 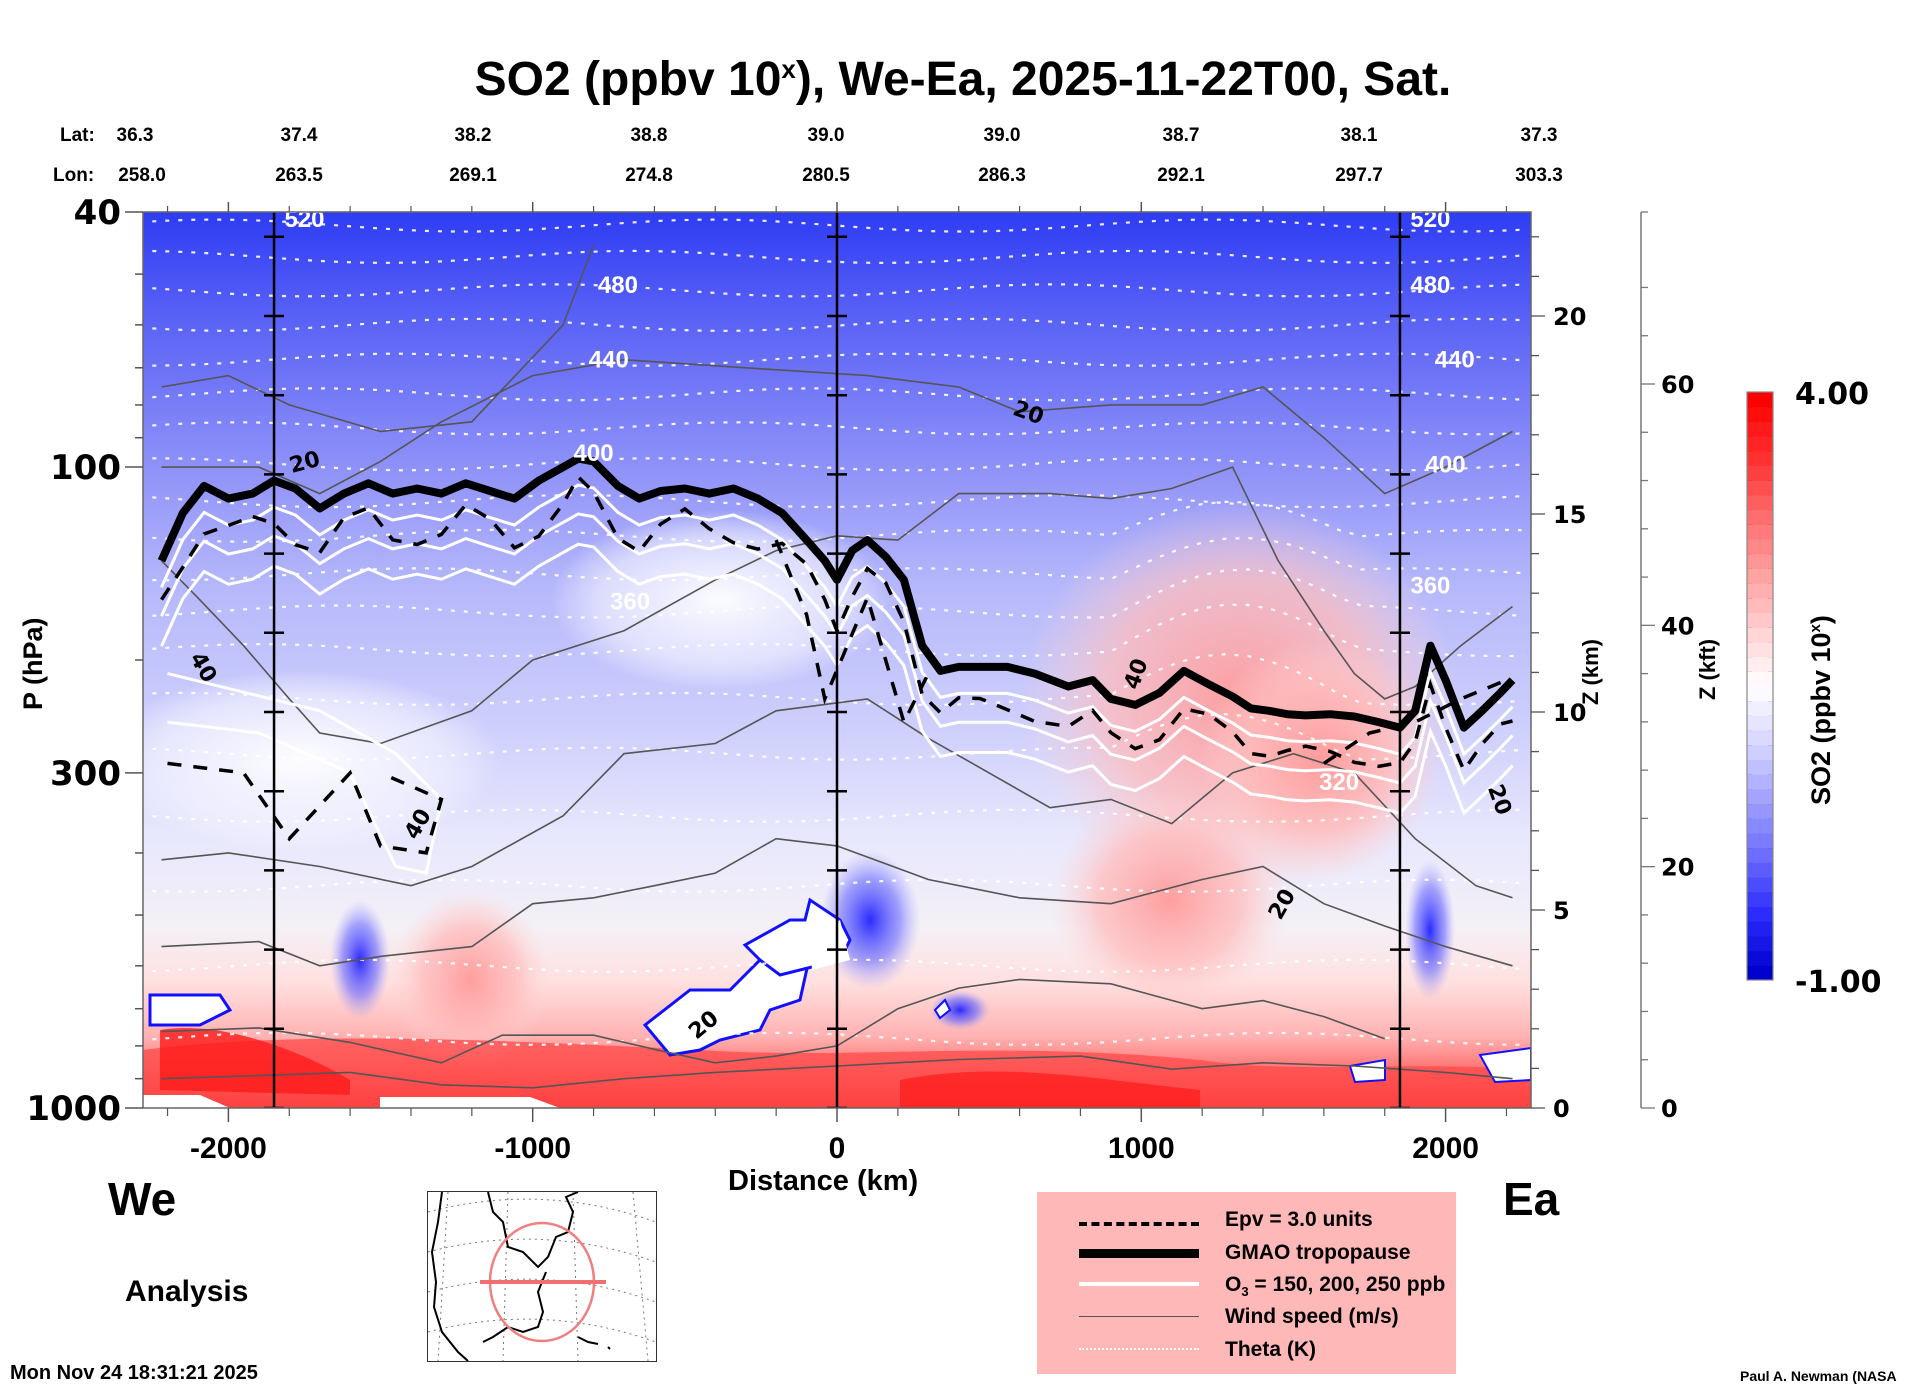 What do you see at coordinates (299, 135) in the screenshot?
I see `lat-value: 37.4` at bounding box center [299, 135].